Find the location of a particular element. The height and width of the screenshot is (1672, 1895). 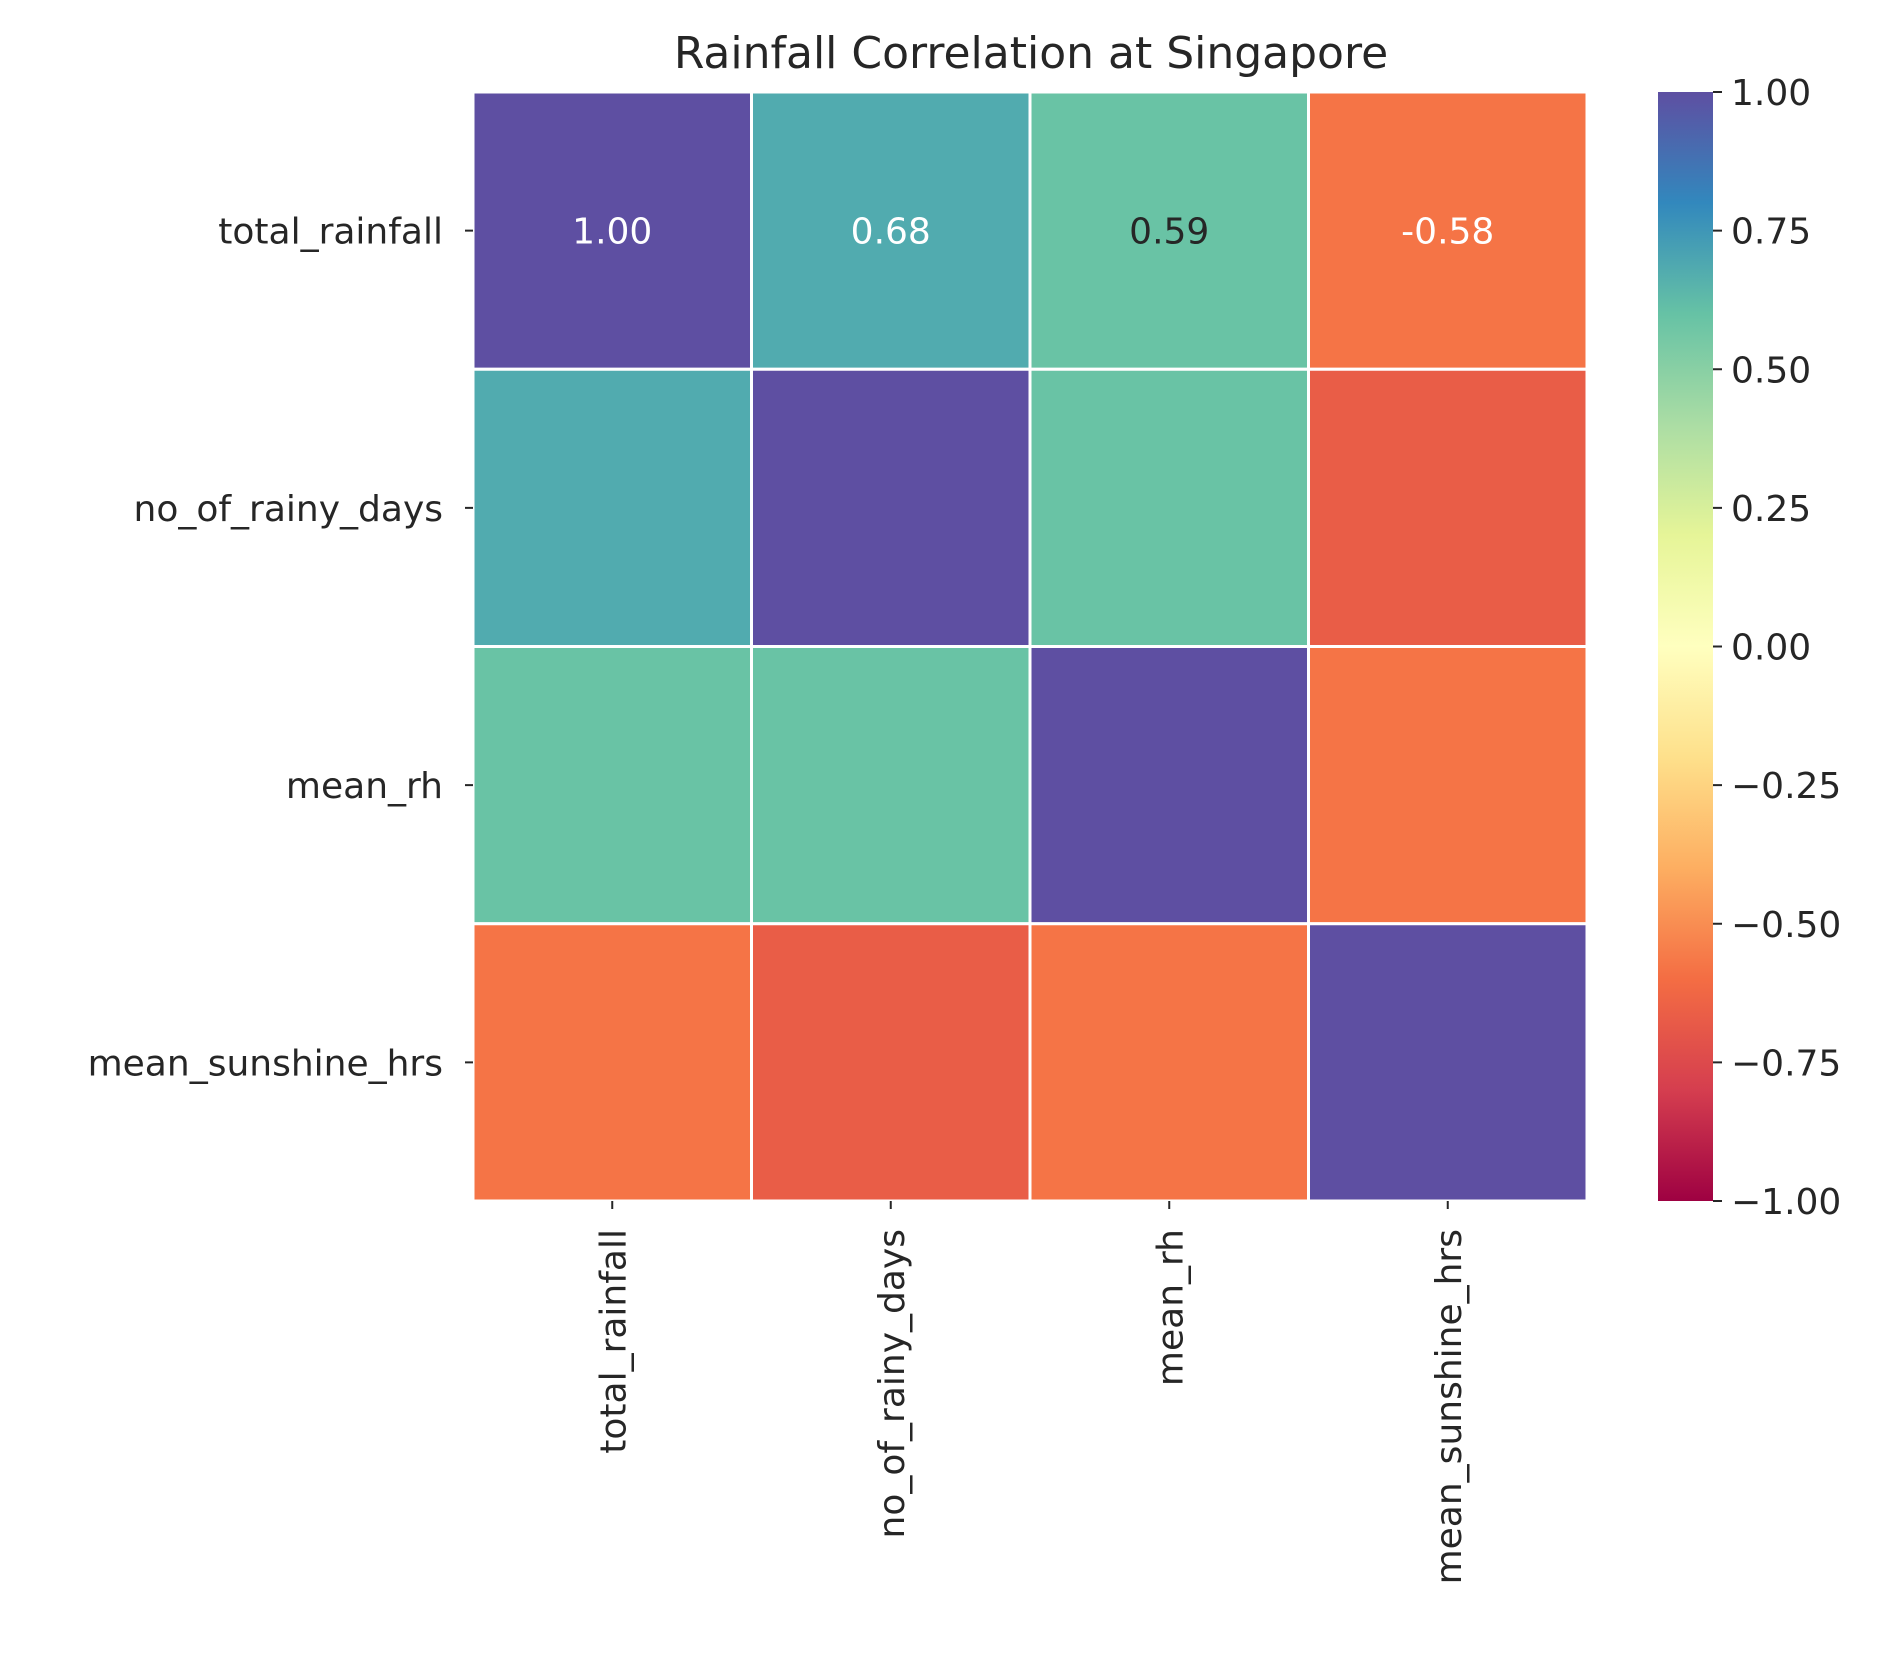

cell-value-label: 1.00 is located at coordinates (612, 232).